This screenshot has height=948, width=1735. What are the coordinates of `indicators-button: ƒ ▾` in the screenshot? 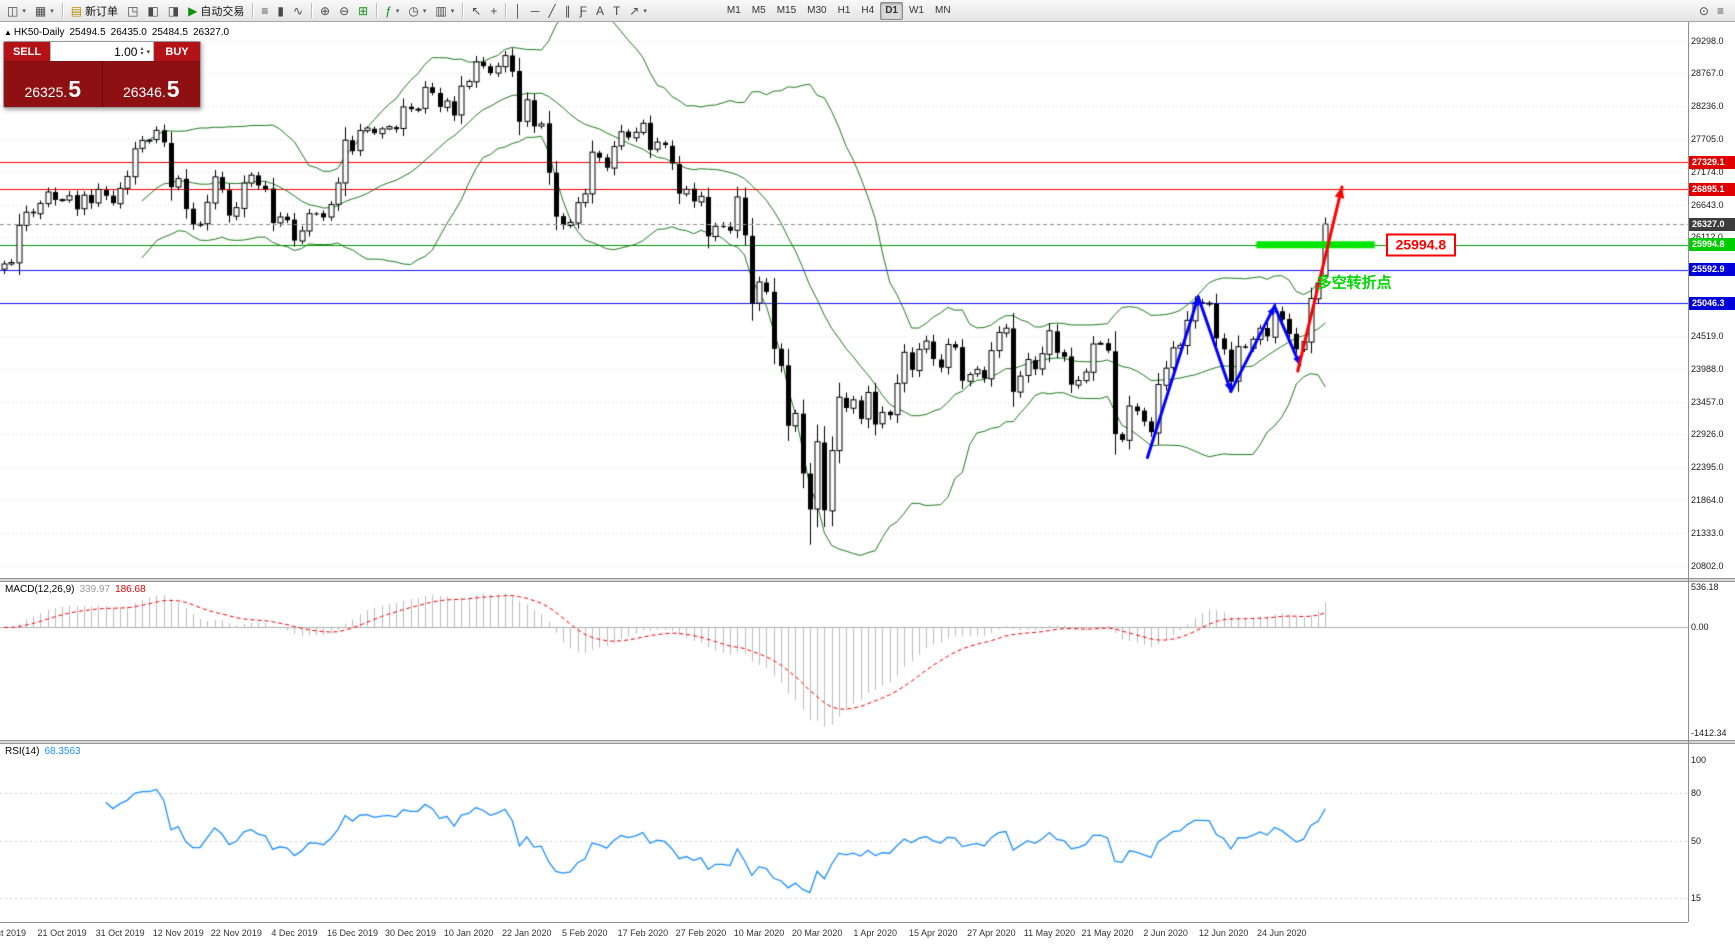 It's located at (392, 11).